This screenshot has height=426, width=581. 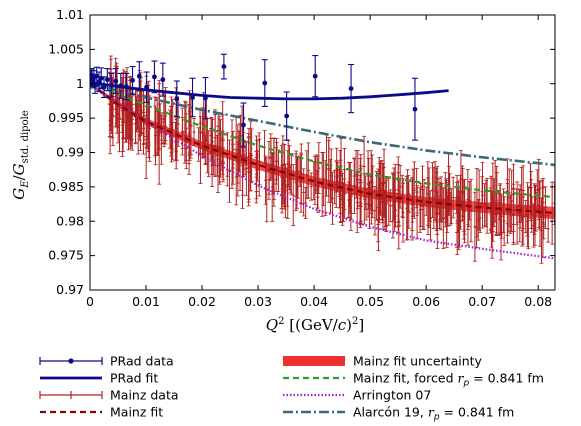 I want to click on legend-swatch, so click(x=314, y=361).